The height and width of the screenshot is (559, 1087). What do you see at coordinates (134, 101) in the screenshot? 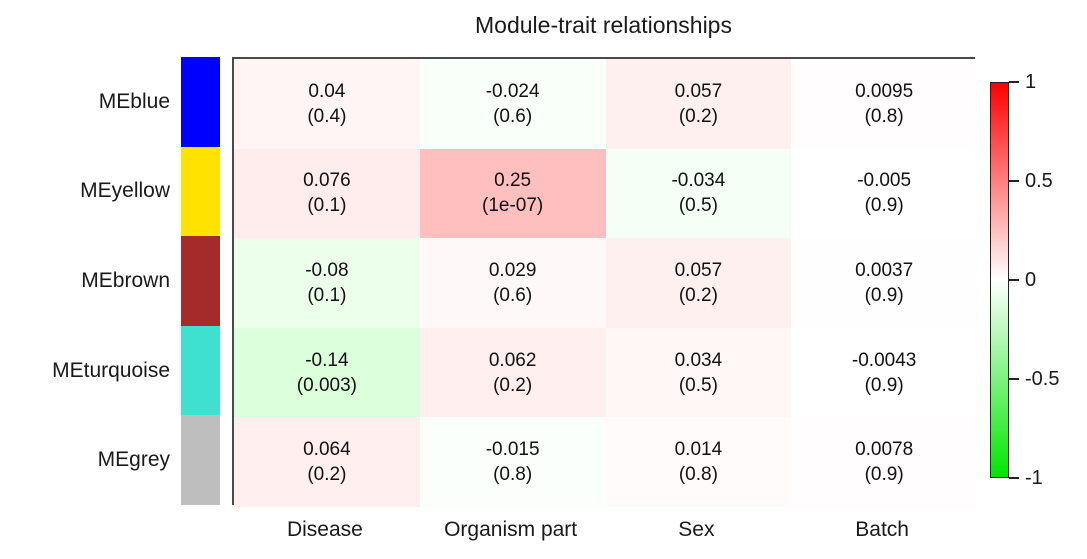
I see `row-label-meblue: MEblue` at bounding box center [134, 101].